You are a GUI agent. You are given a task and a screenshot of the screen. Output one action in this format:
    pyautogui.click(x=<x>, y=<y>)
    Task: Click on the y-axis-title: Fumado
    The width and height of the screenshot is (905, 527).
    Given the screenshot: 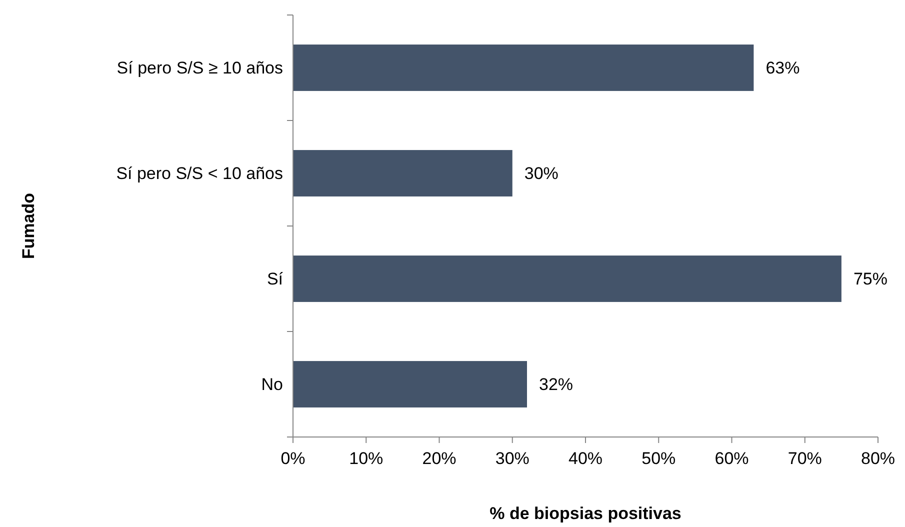 What is the action you would take?
    pyautogui.click(x=28, y=226)
    